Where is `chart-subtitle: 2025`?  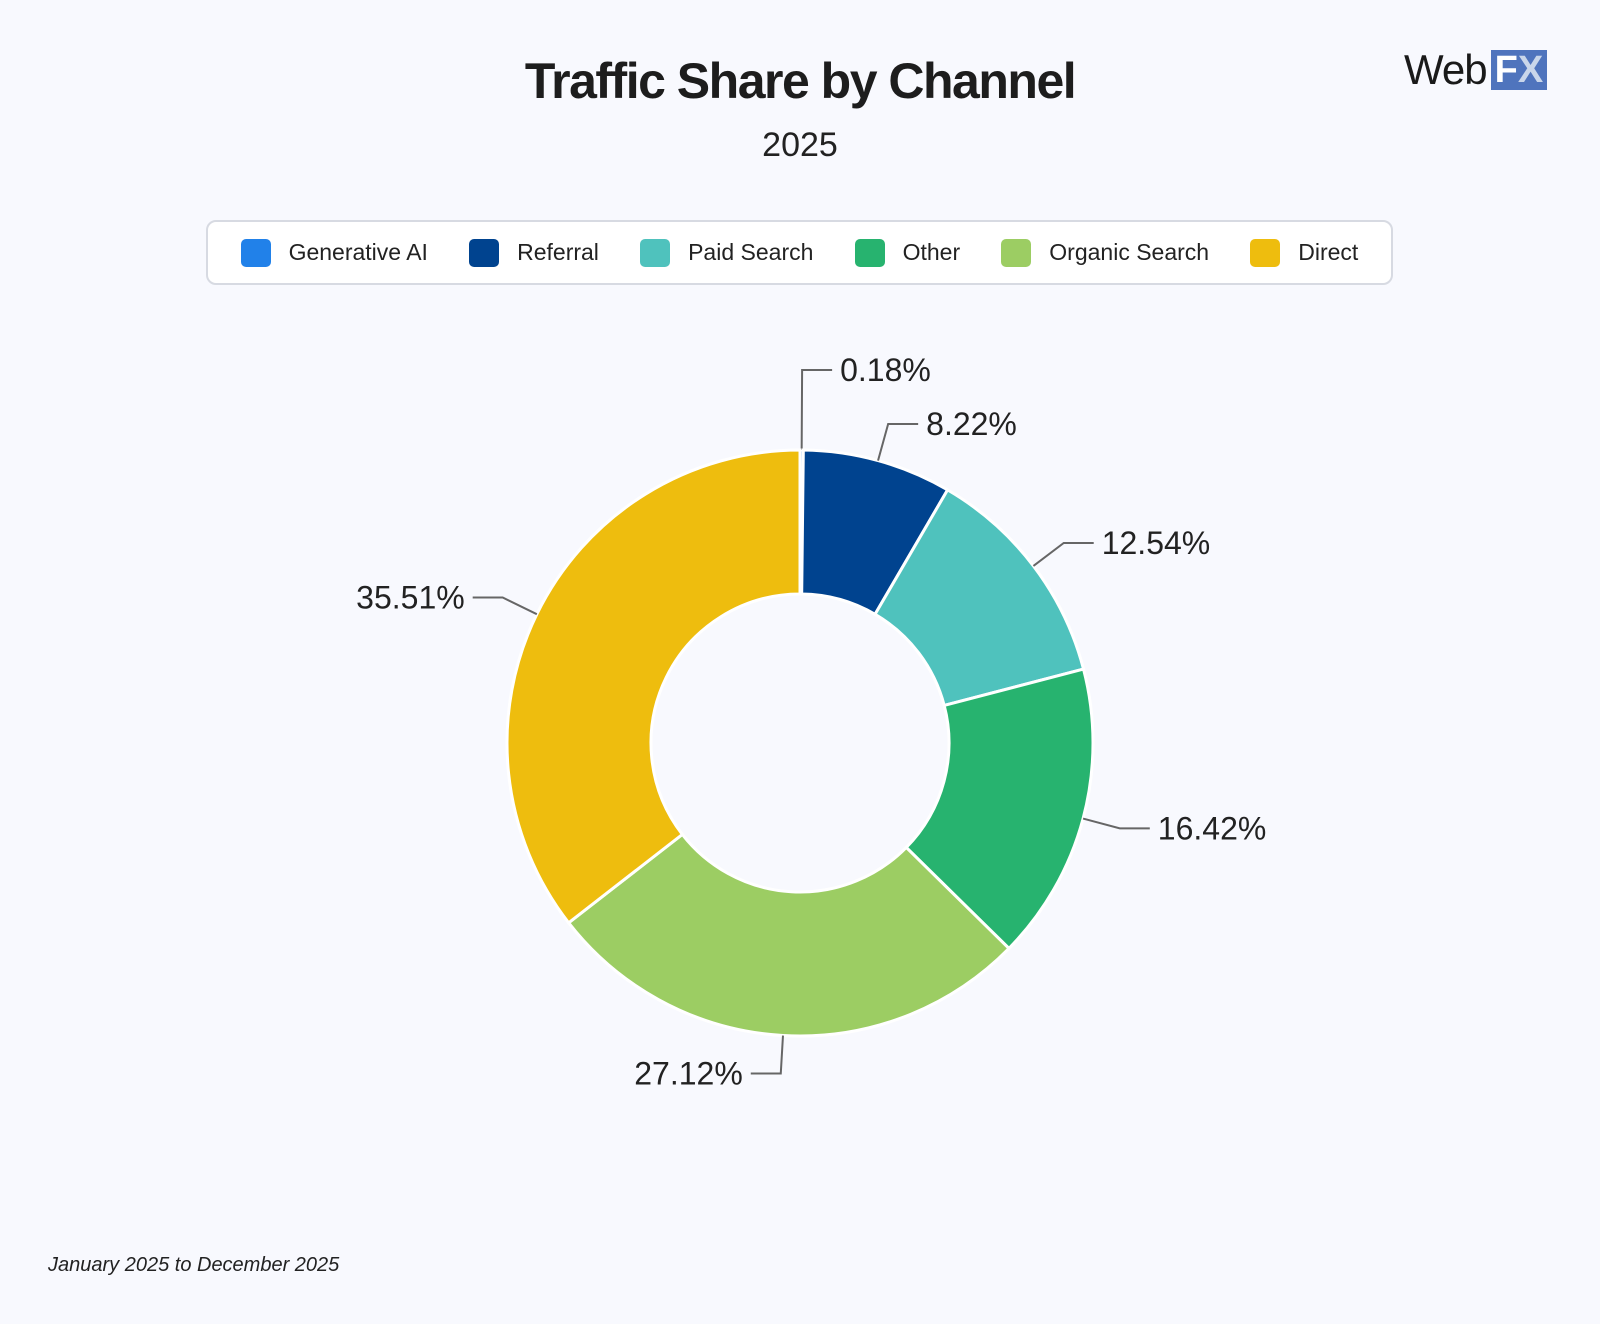
chart-subtitle: 2025 is located at coordinates (800, 145).